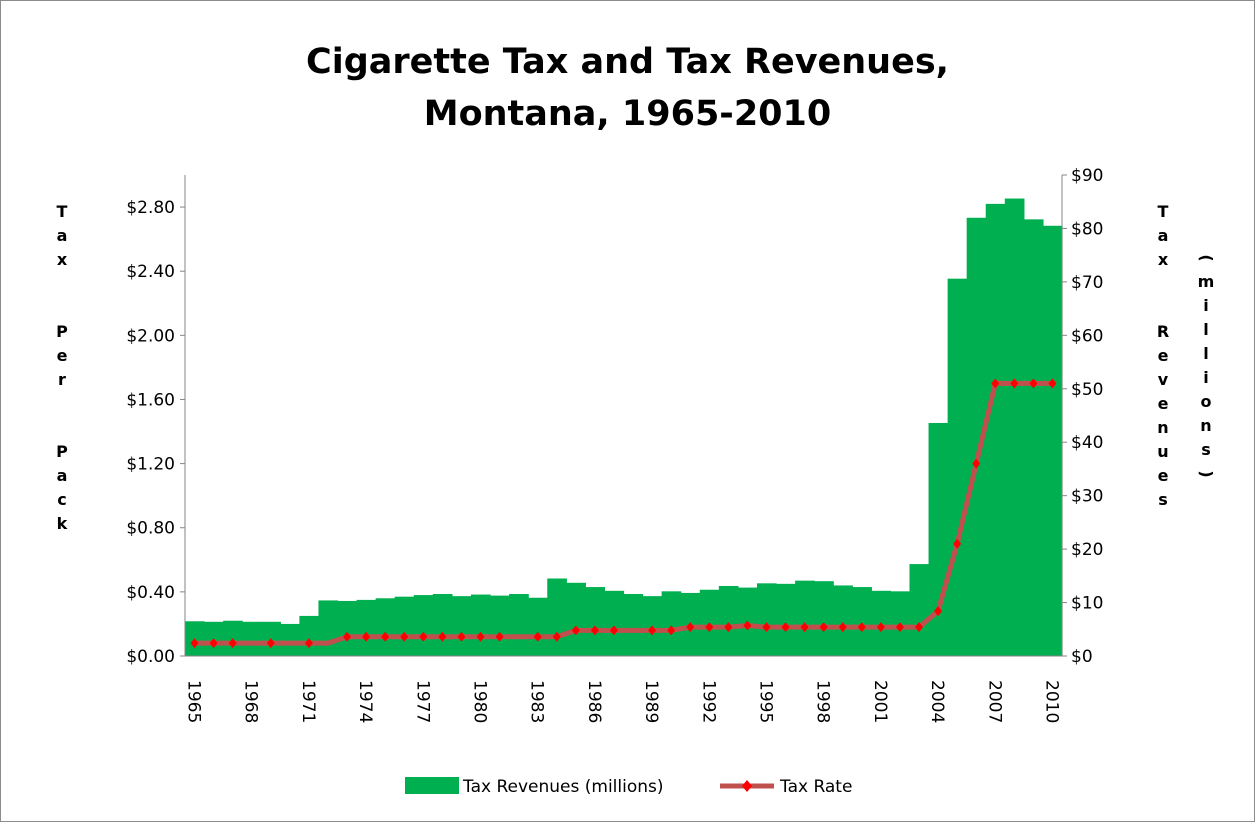 This screenshot has height=822, width=1255. What do you see at coordinates (824, 618) in the screenshot?
I see `bar-1998` at bounding box center [824, 618].